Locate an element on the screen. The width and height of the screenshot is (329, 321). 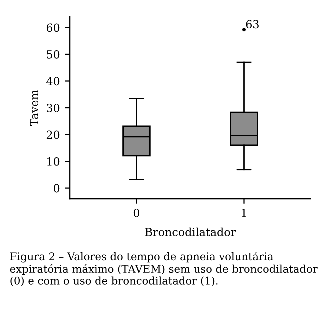
y-tick-label: 0 is located at coordinates (57, 188).